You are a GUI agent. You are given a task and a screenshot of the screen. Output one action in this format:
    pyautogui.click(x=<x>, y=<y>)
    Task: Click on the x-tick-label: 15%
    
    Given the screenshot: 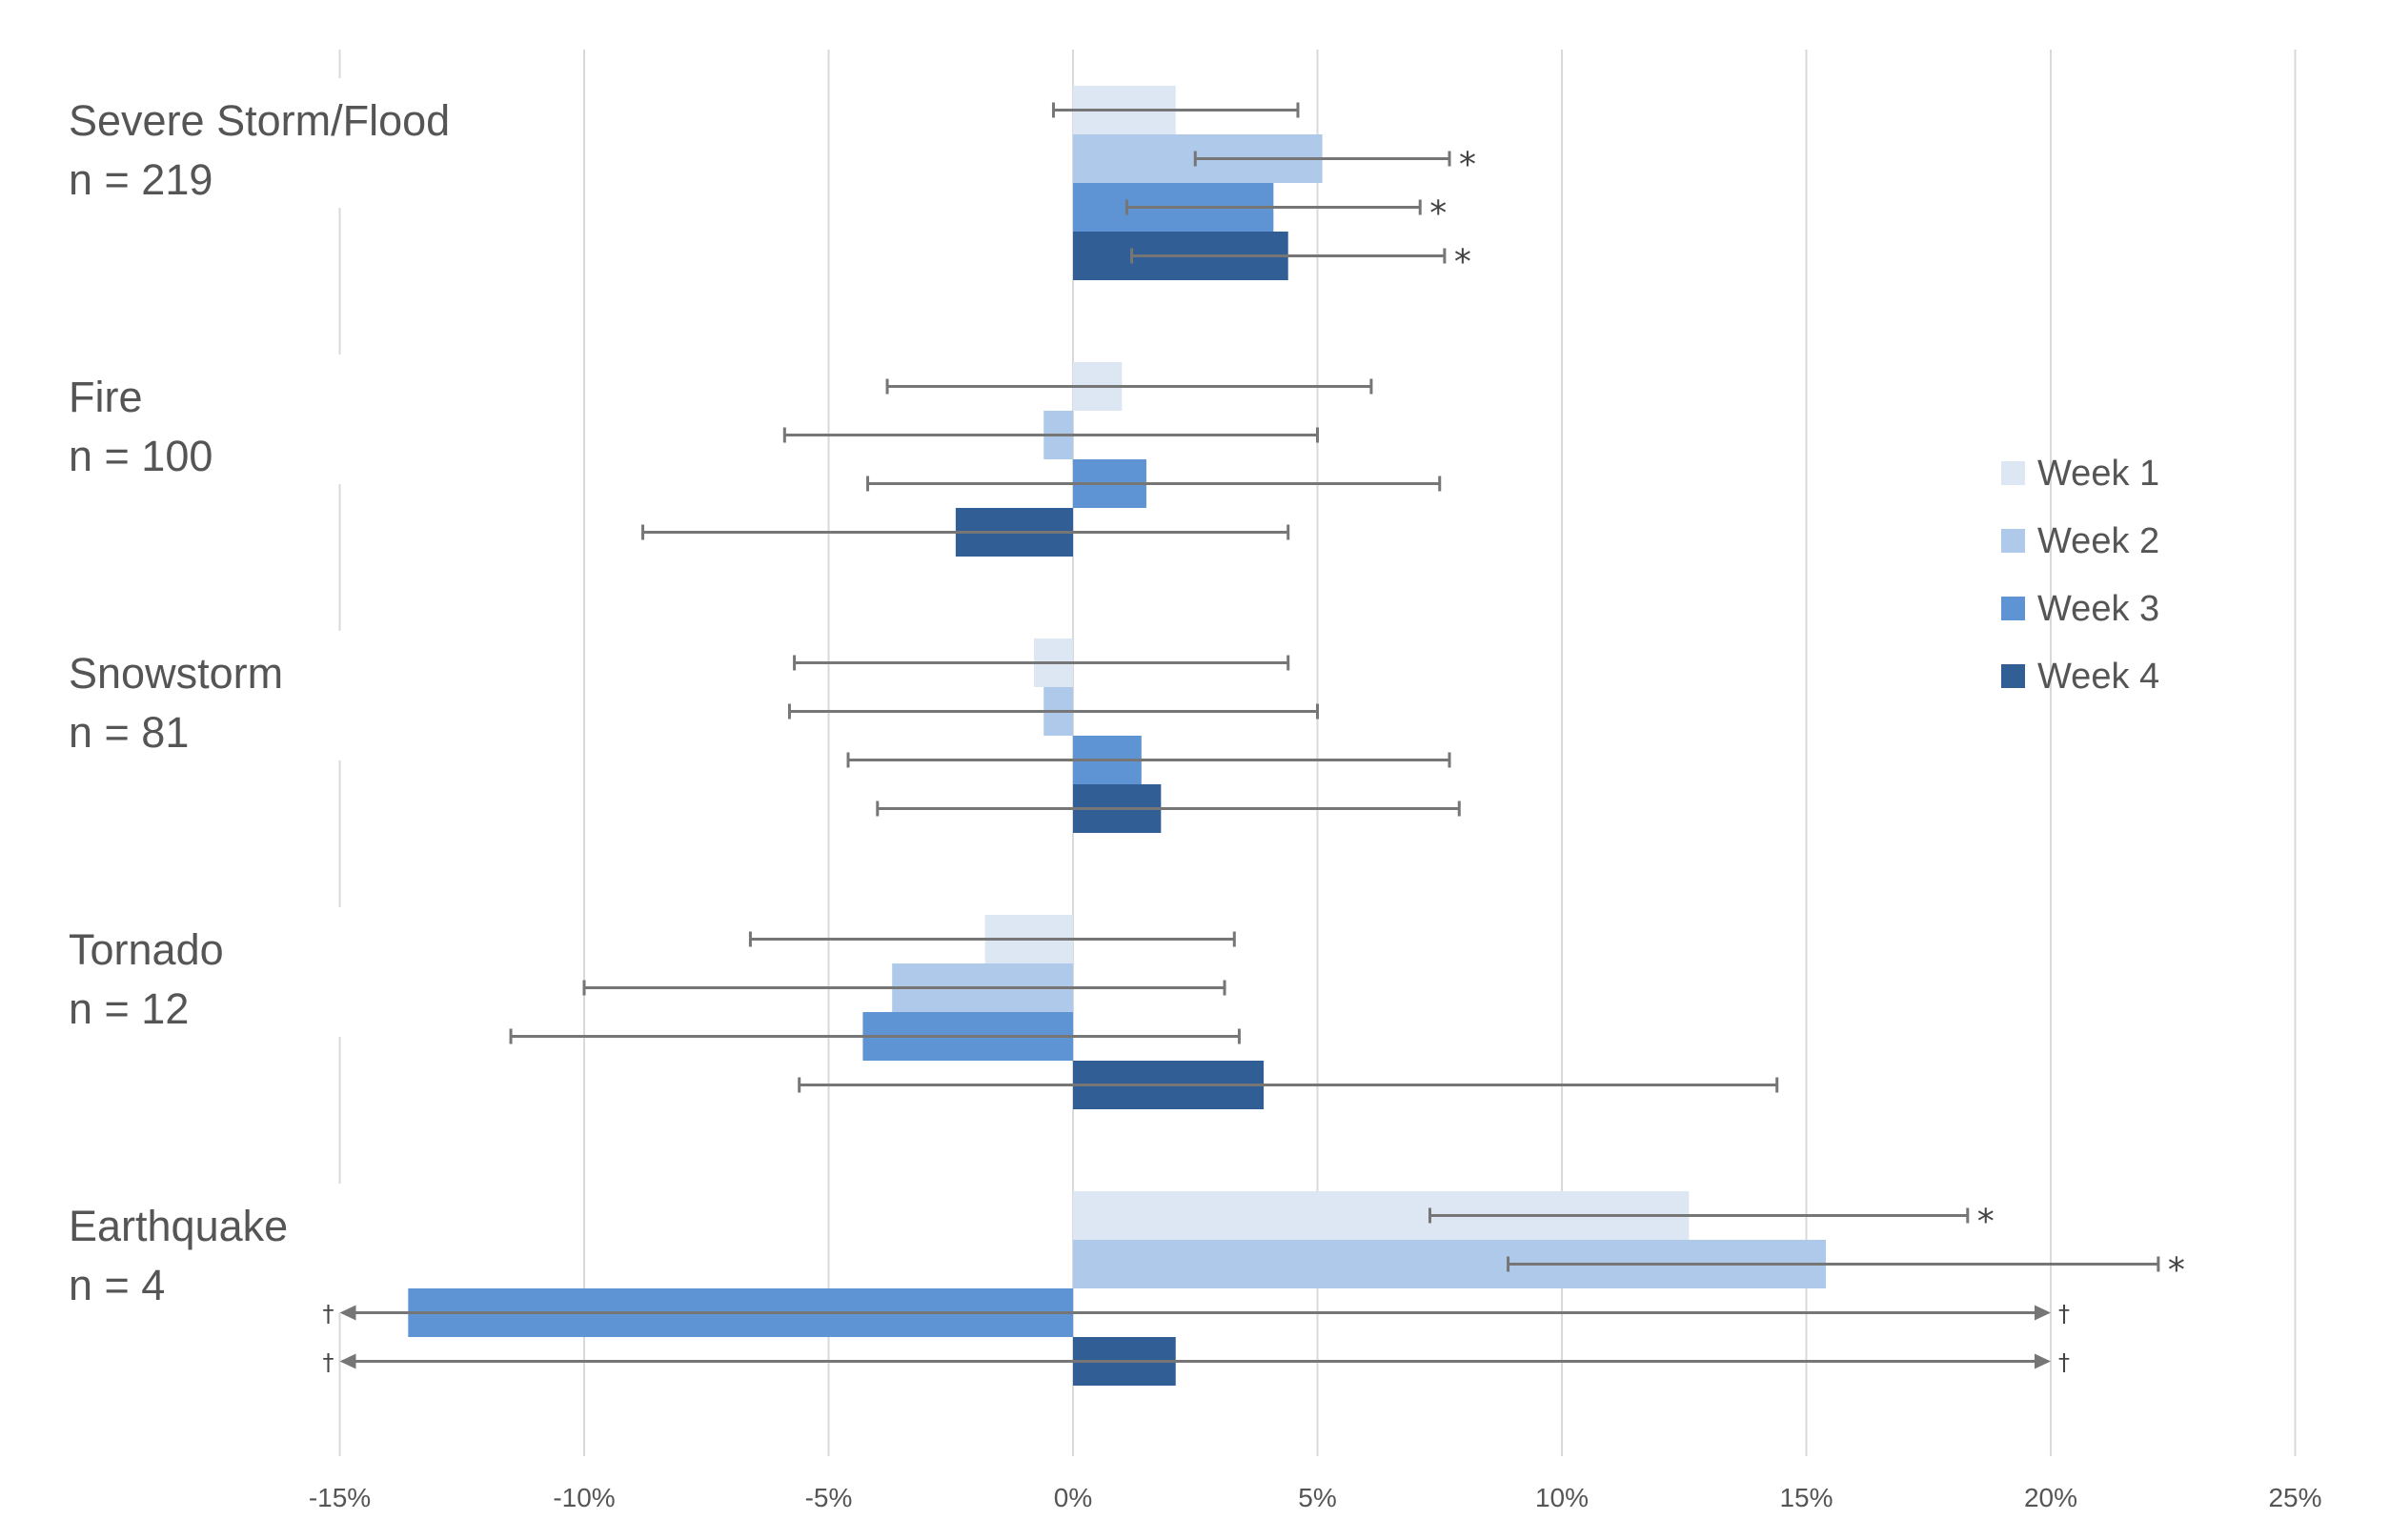 What is the action you would take?
    pyautogui.click(x=1806, y=1497)
    